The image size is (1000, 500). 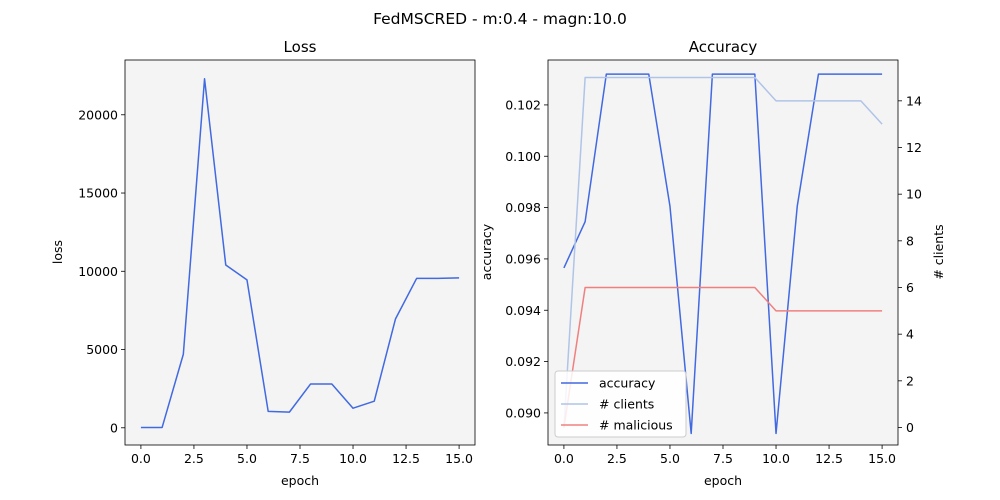 I want to click on accuracy-y-tick-label: 0.094, so click(x=523, y=310).